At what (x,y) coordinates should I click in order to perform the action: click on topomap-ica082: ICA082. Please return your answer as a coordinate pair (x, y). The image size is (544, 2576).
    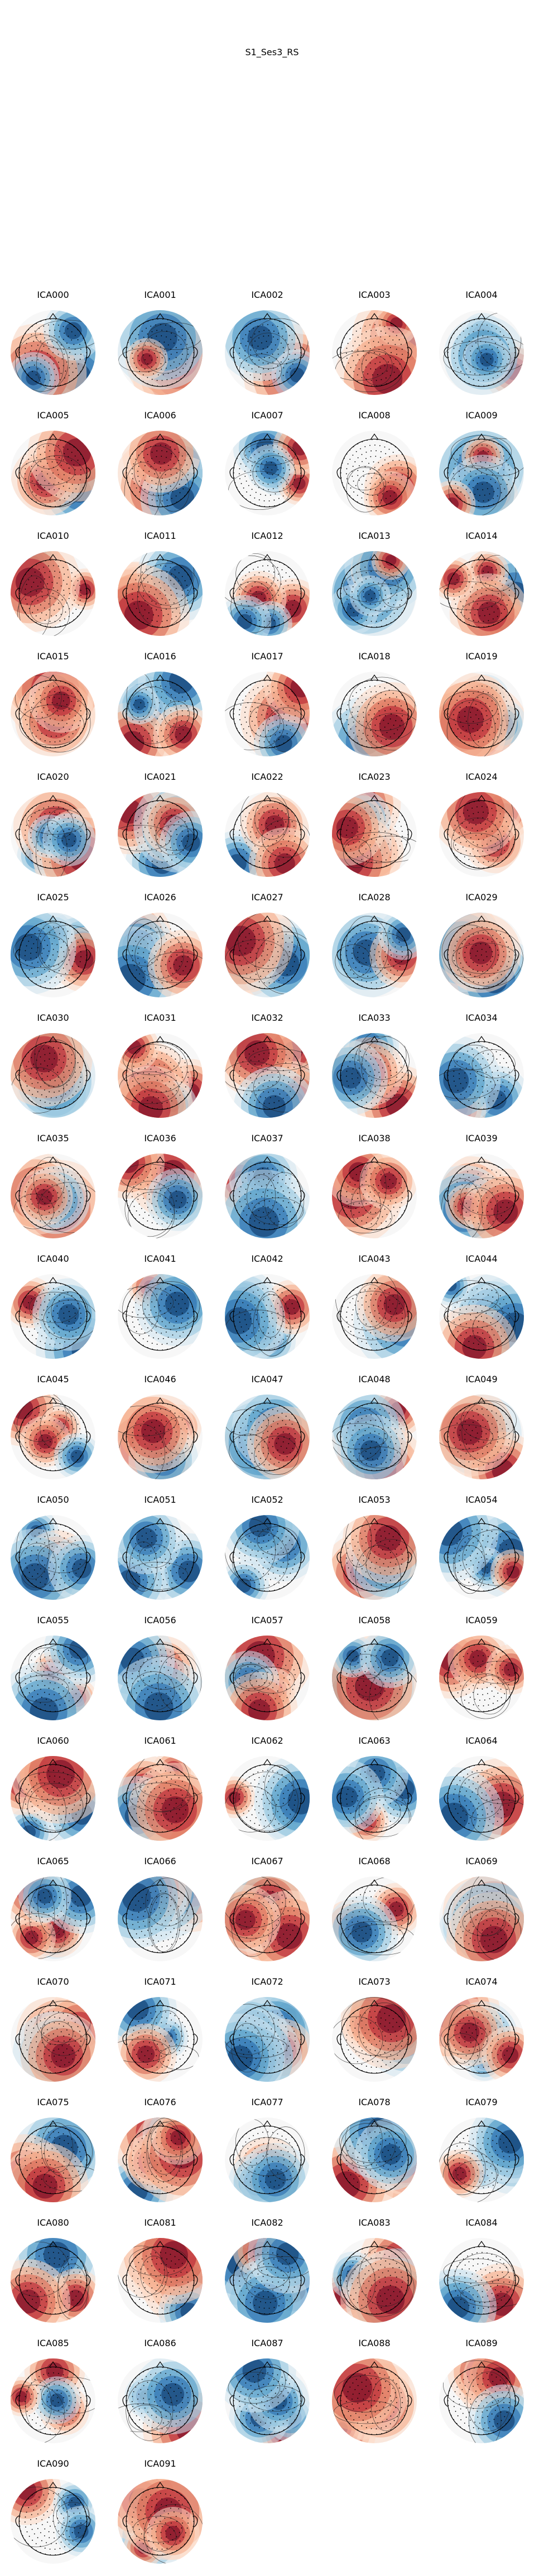
    Looking at the image, I should click on (267, 2276).